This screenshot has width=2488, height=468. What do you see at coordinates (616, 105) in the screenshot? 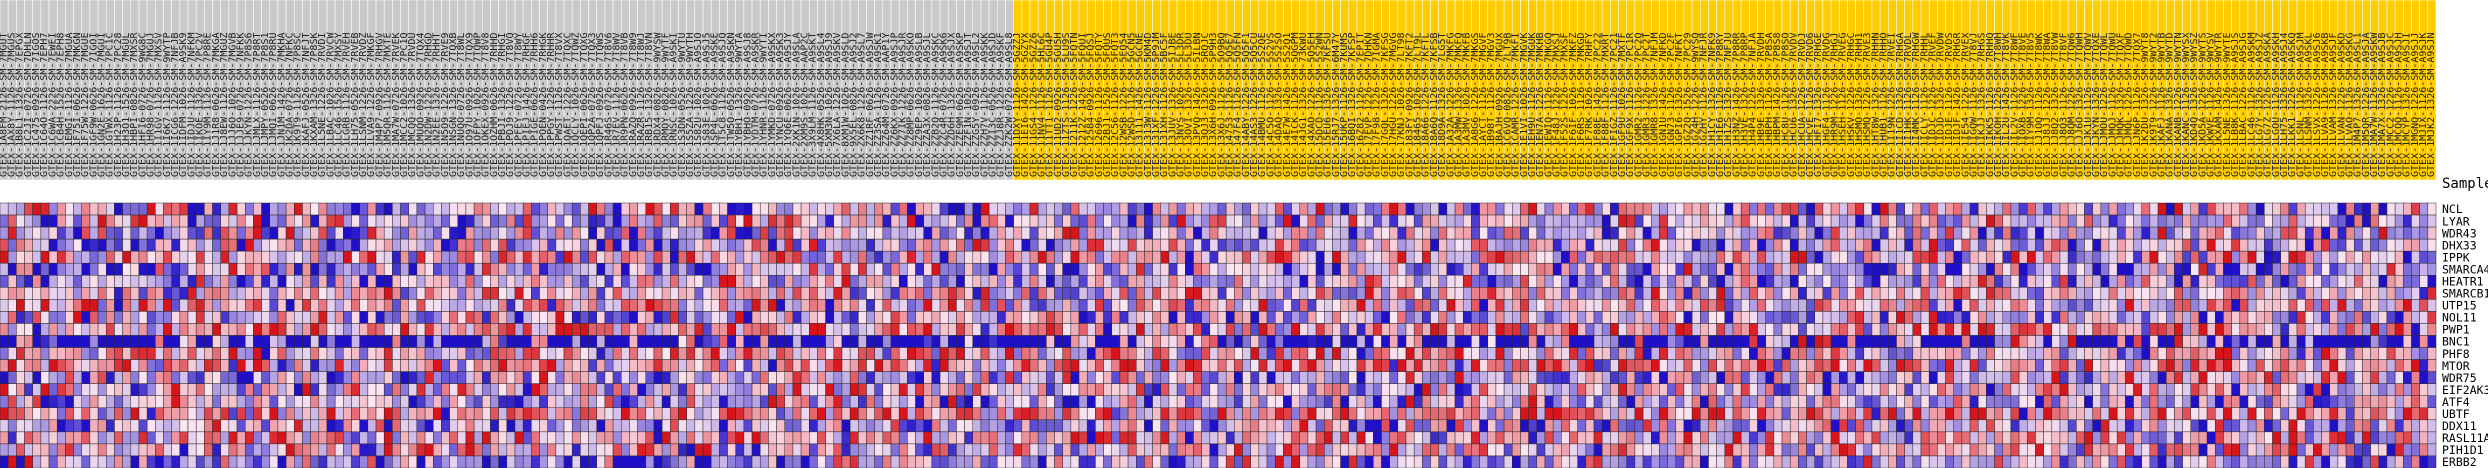
I see `column-label: GTEX-1R7EV-1126-SM-7T8WV` at bounding box center [616, 105].